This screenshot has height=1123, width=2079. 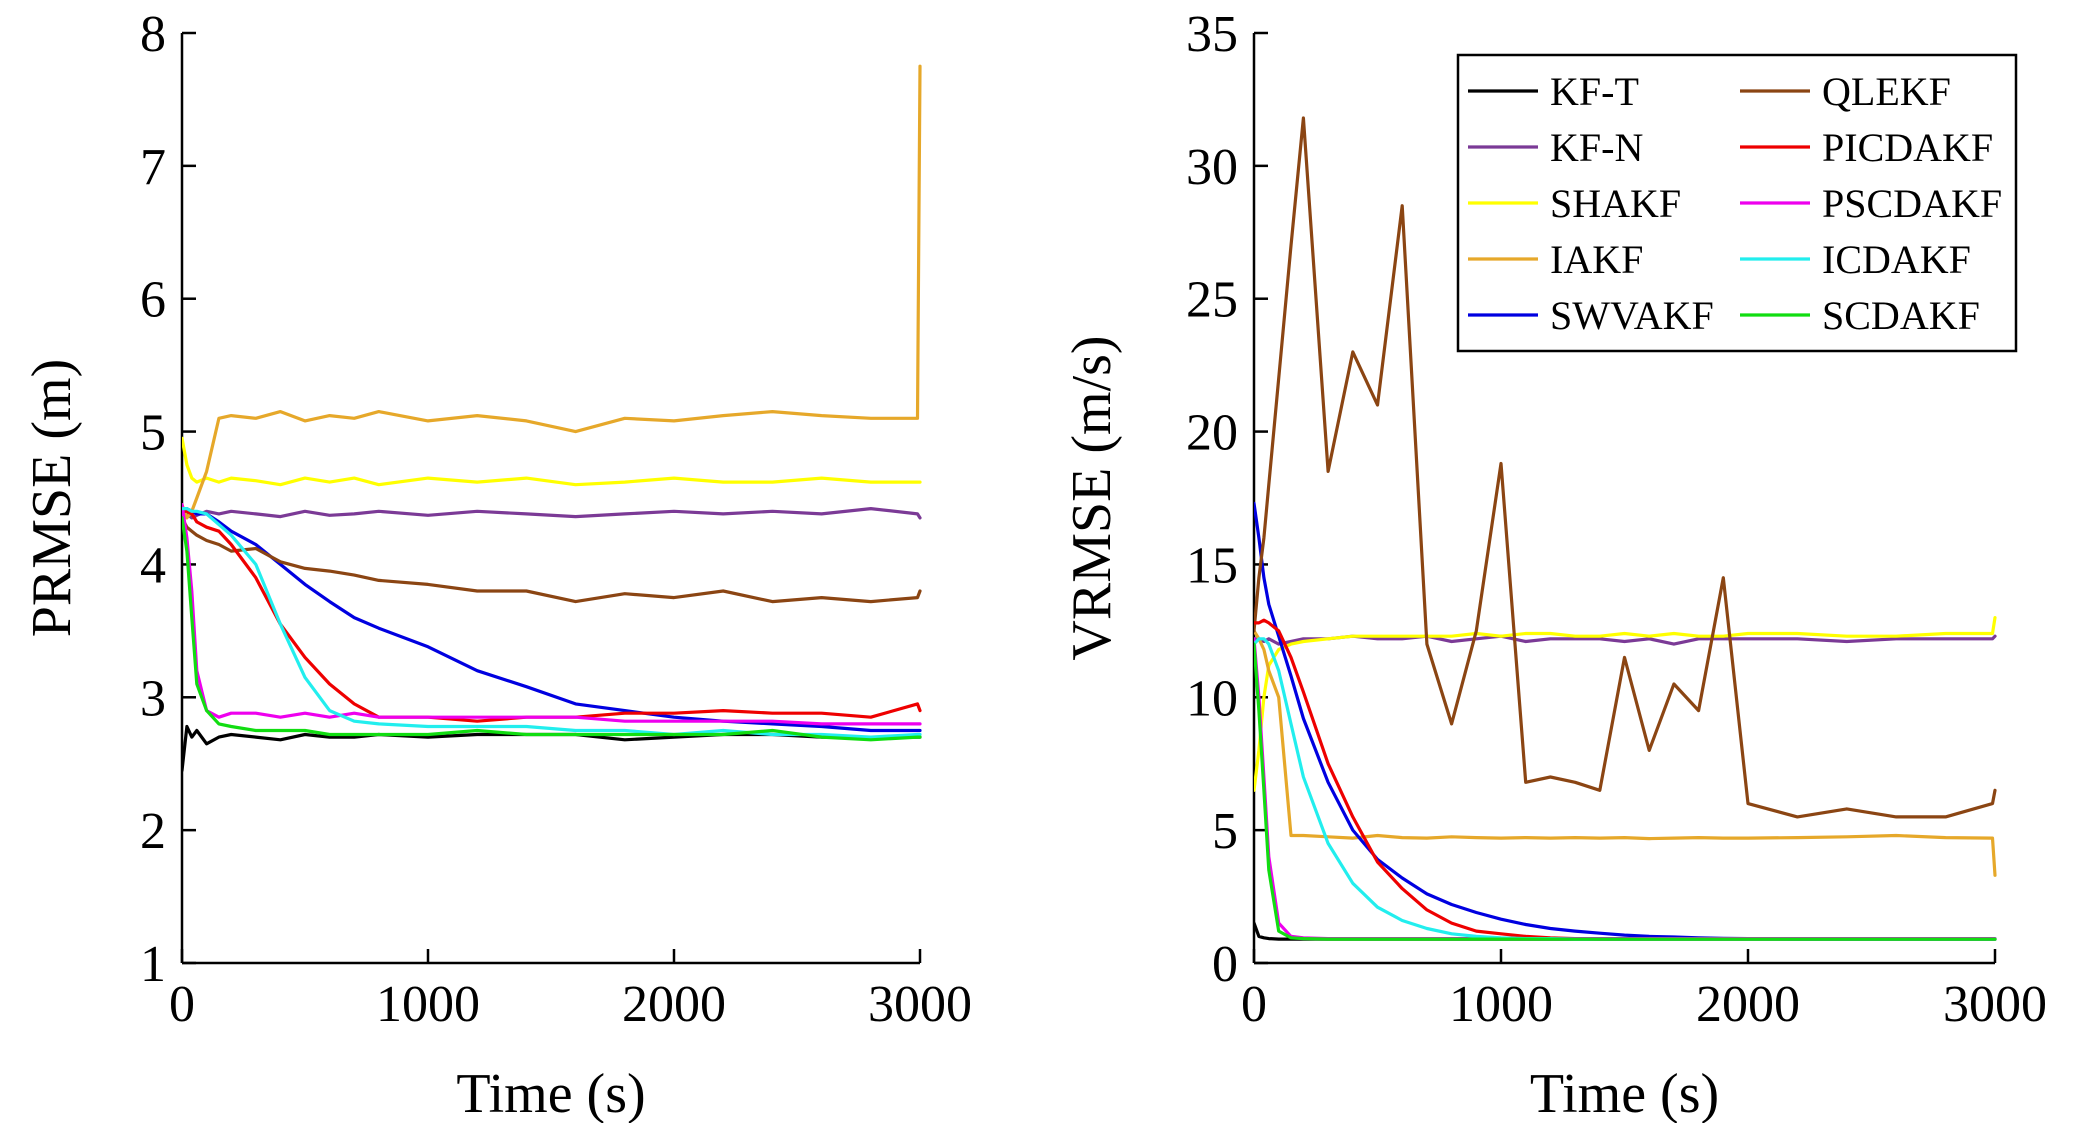 I want to click on legend-label-iakf: IAKF, so click(x=1596, y=259).